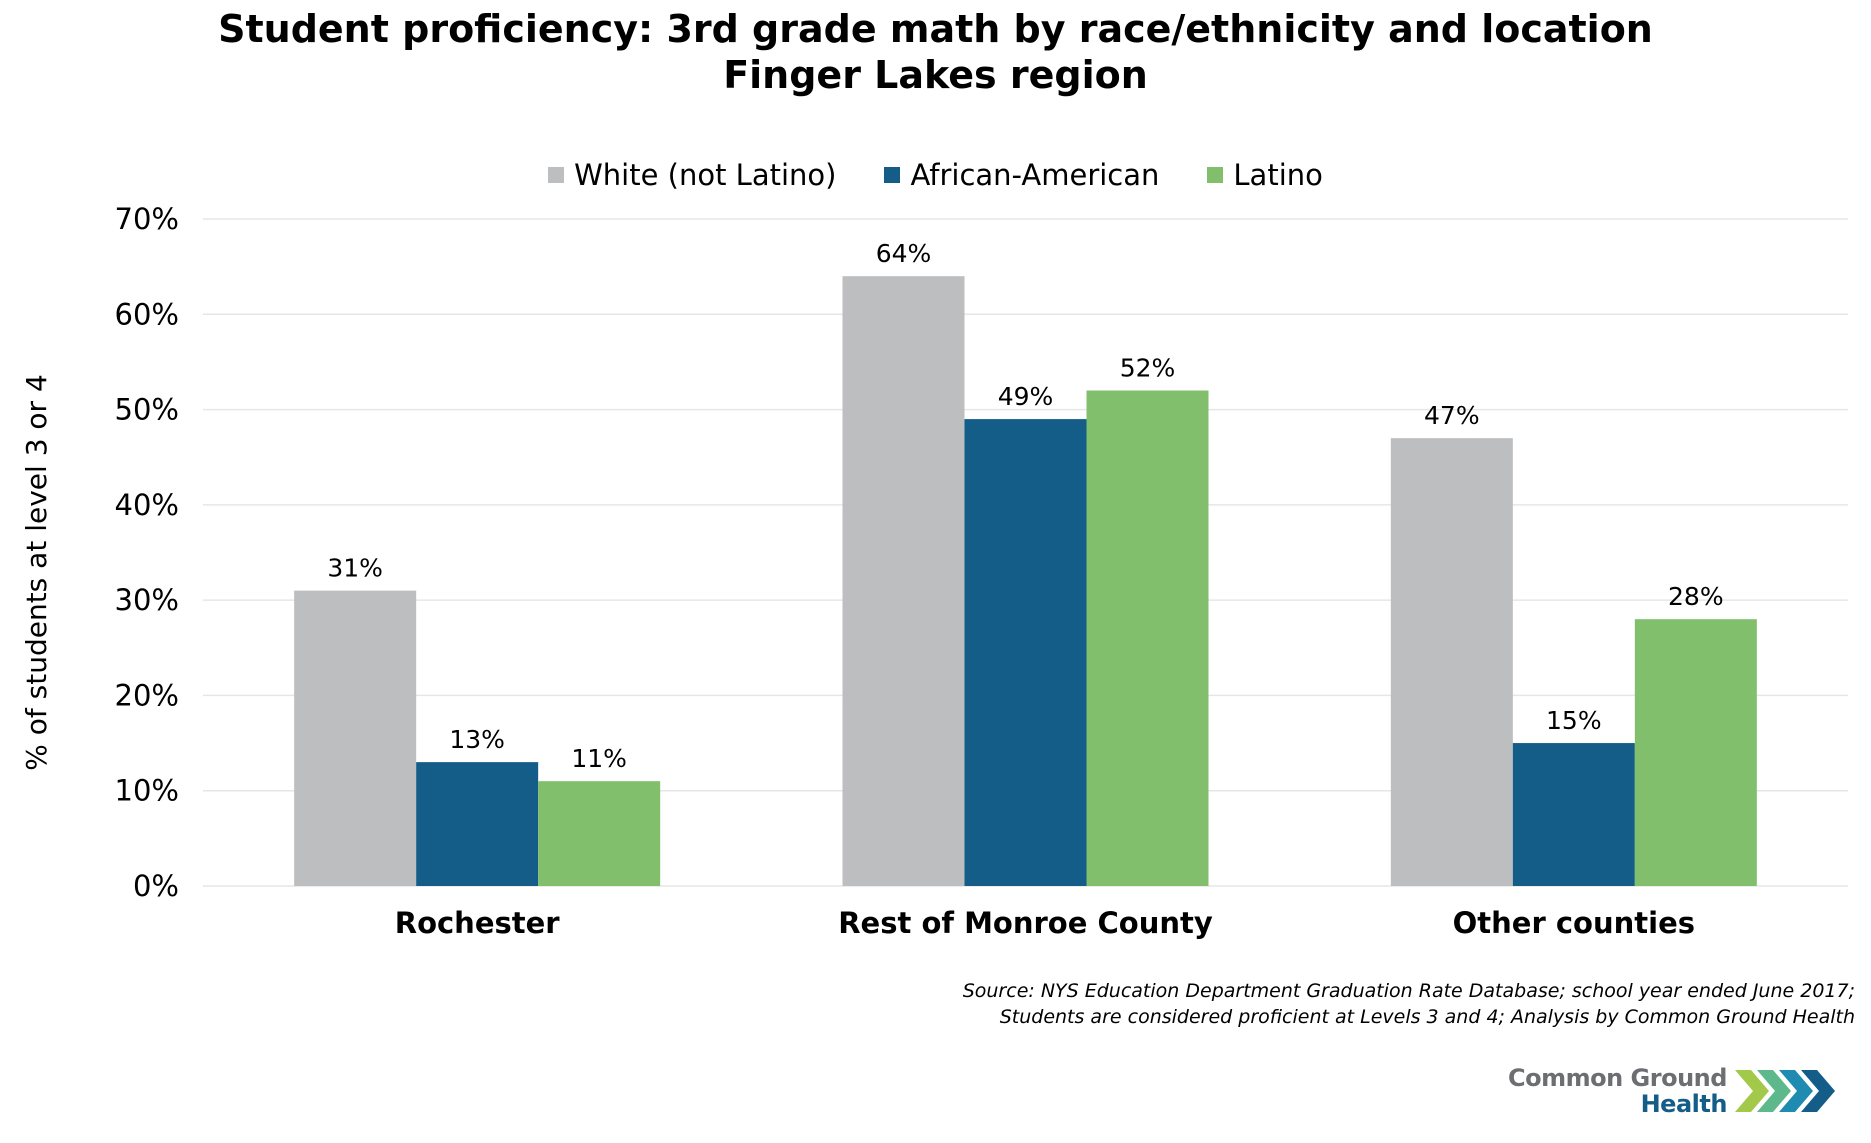 The width and height of the screenshot is (1871, 1143). I want to click on logo-line-2: Health, so click(1684, 1104).